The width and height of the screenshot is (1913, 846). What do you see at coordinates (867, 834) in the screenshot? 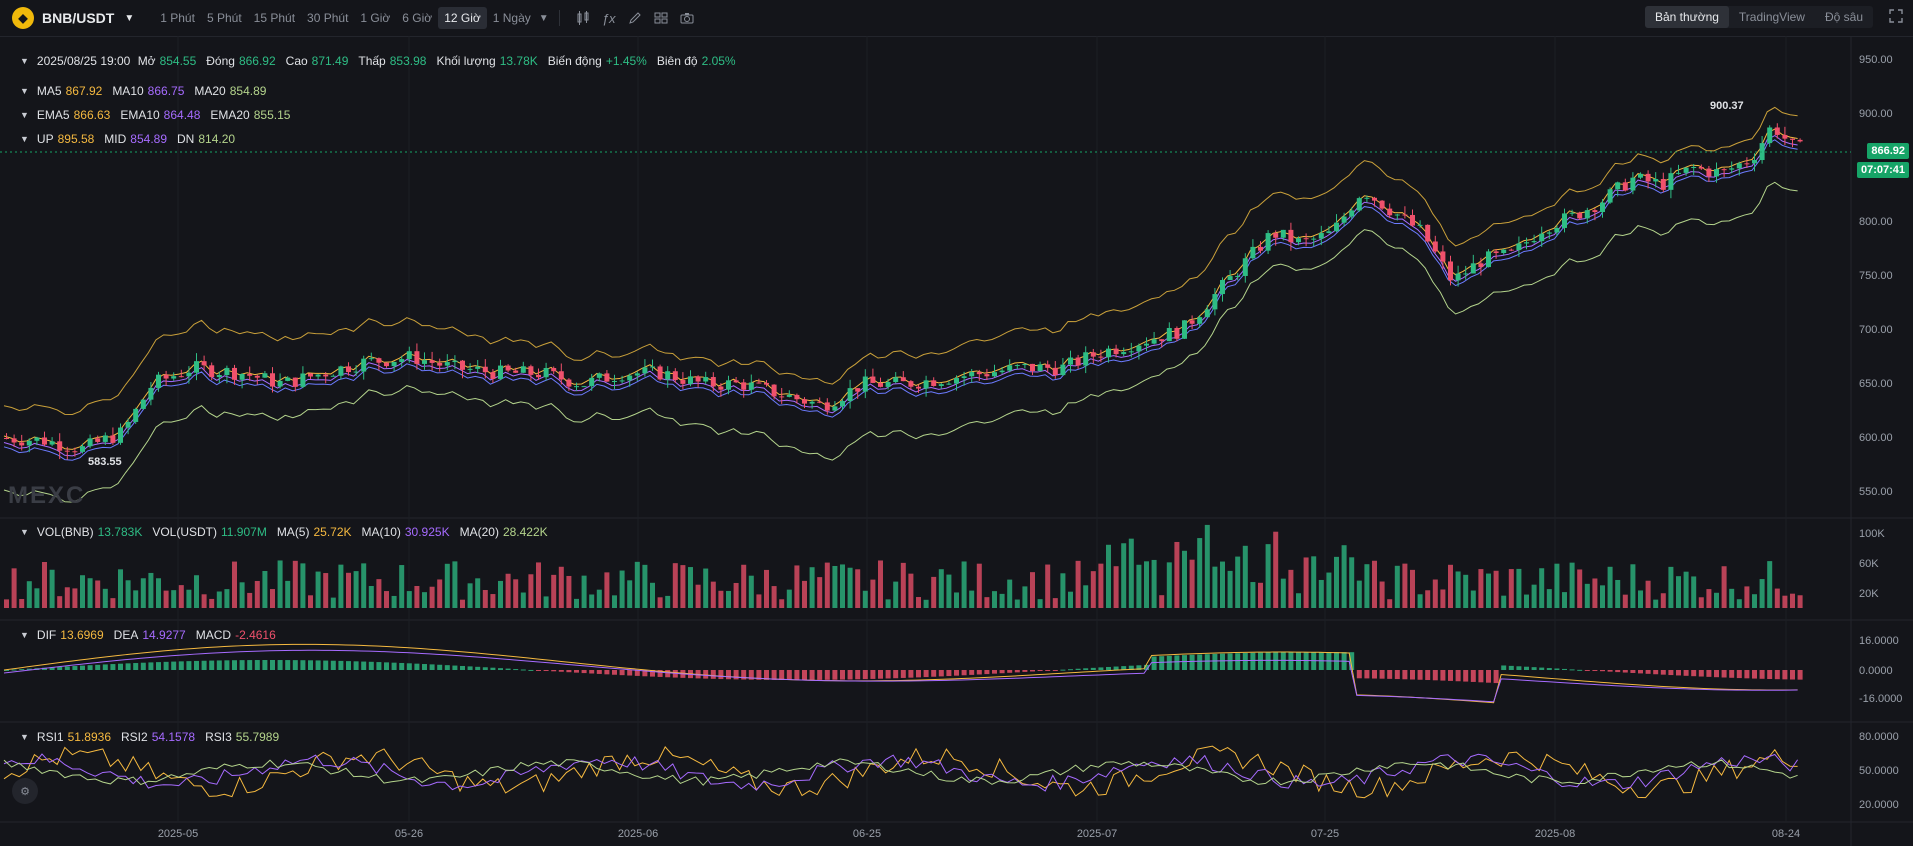
I see `time-tick: 06-25` at bounding box center [867, 834].